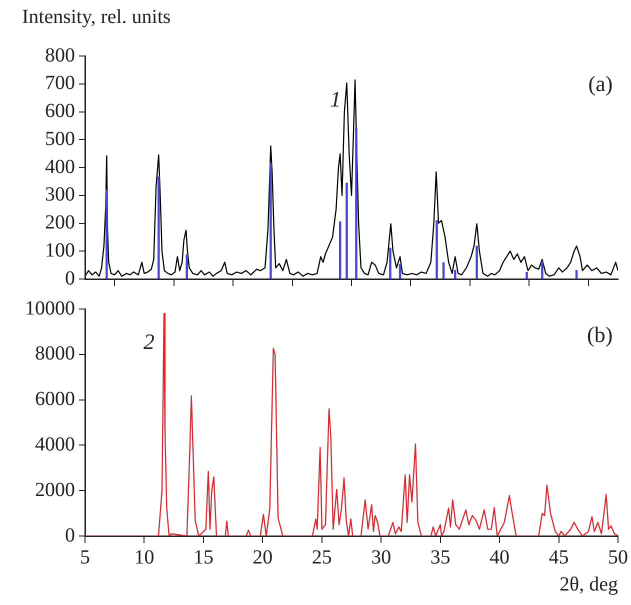  What do you see at coordinates (336, 99) in the screenshot?
I see `annotation: 1` at bounding box center [336, 99].